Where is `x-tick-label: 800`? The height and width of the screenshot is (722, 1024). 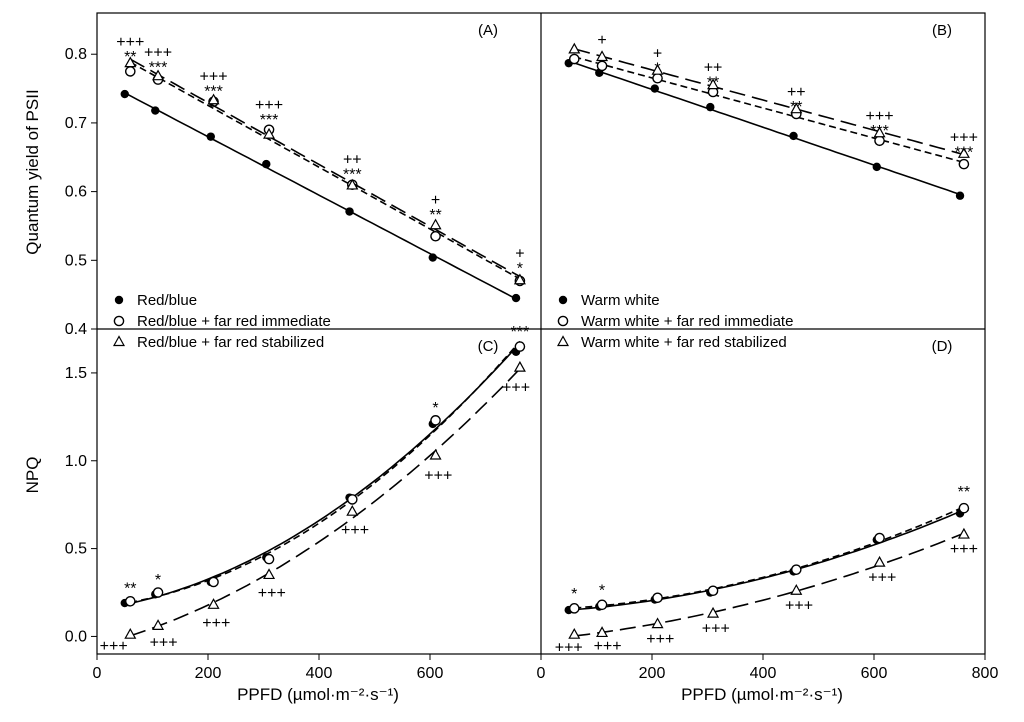 x-tick-label: 800 is located at coordinates (985, 673).